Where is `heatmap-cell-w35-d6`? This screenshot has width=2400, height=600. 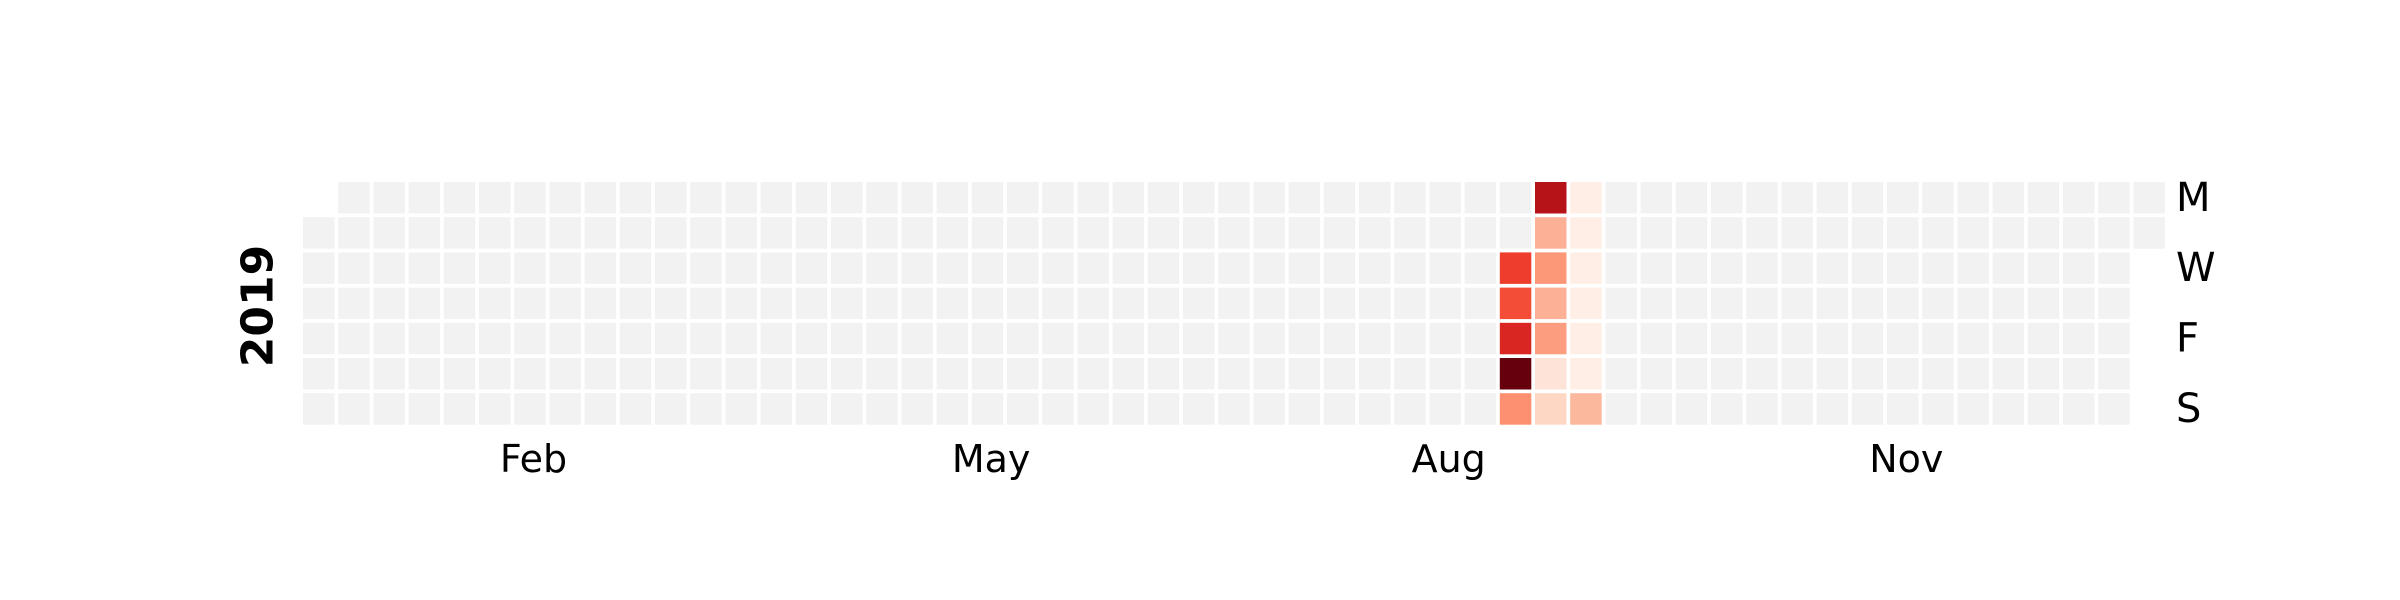 heatmap-cell-w35-d6 is located at coordinates (1551, 409).